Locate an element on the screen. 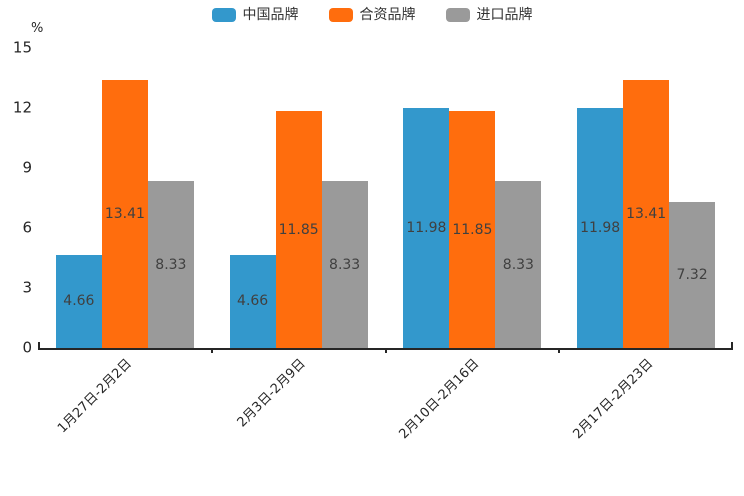 The image size is (744, 496). legend-item-label: 中国品牌 is located at coordinates (270, 15).